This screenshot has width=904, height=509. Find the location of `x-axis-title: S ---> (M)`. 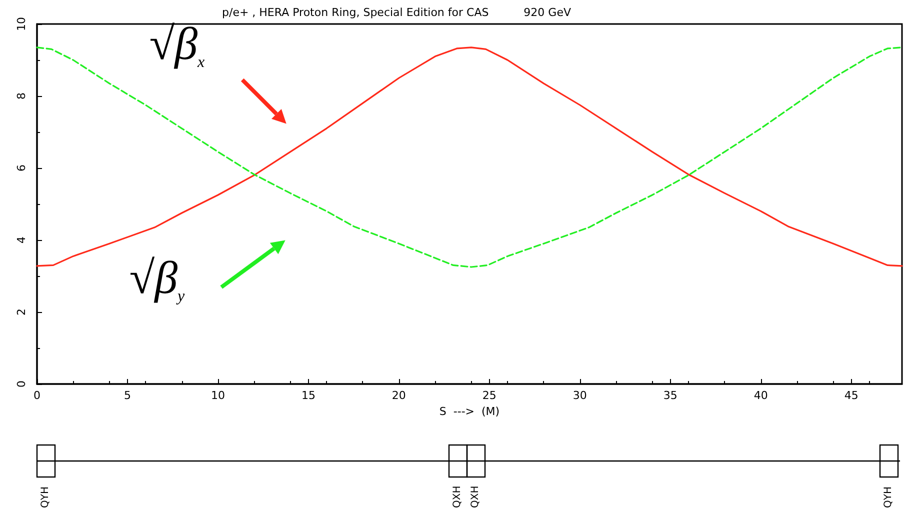

x-axis-title: S ---> (M) is located at coordinates (469, 411).